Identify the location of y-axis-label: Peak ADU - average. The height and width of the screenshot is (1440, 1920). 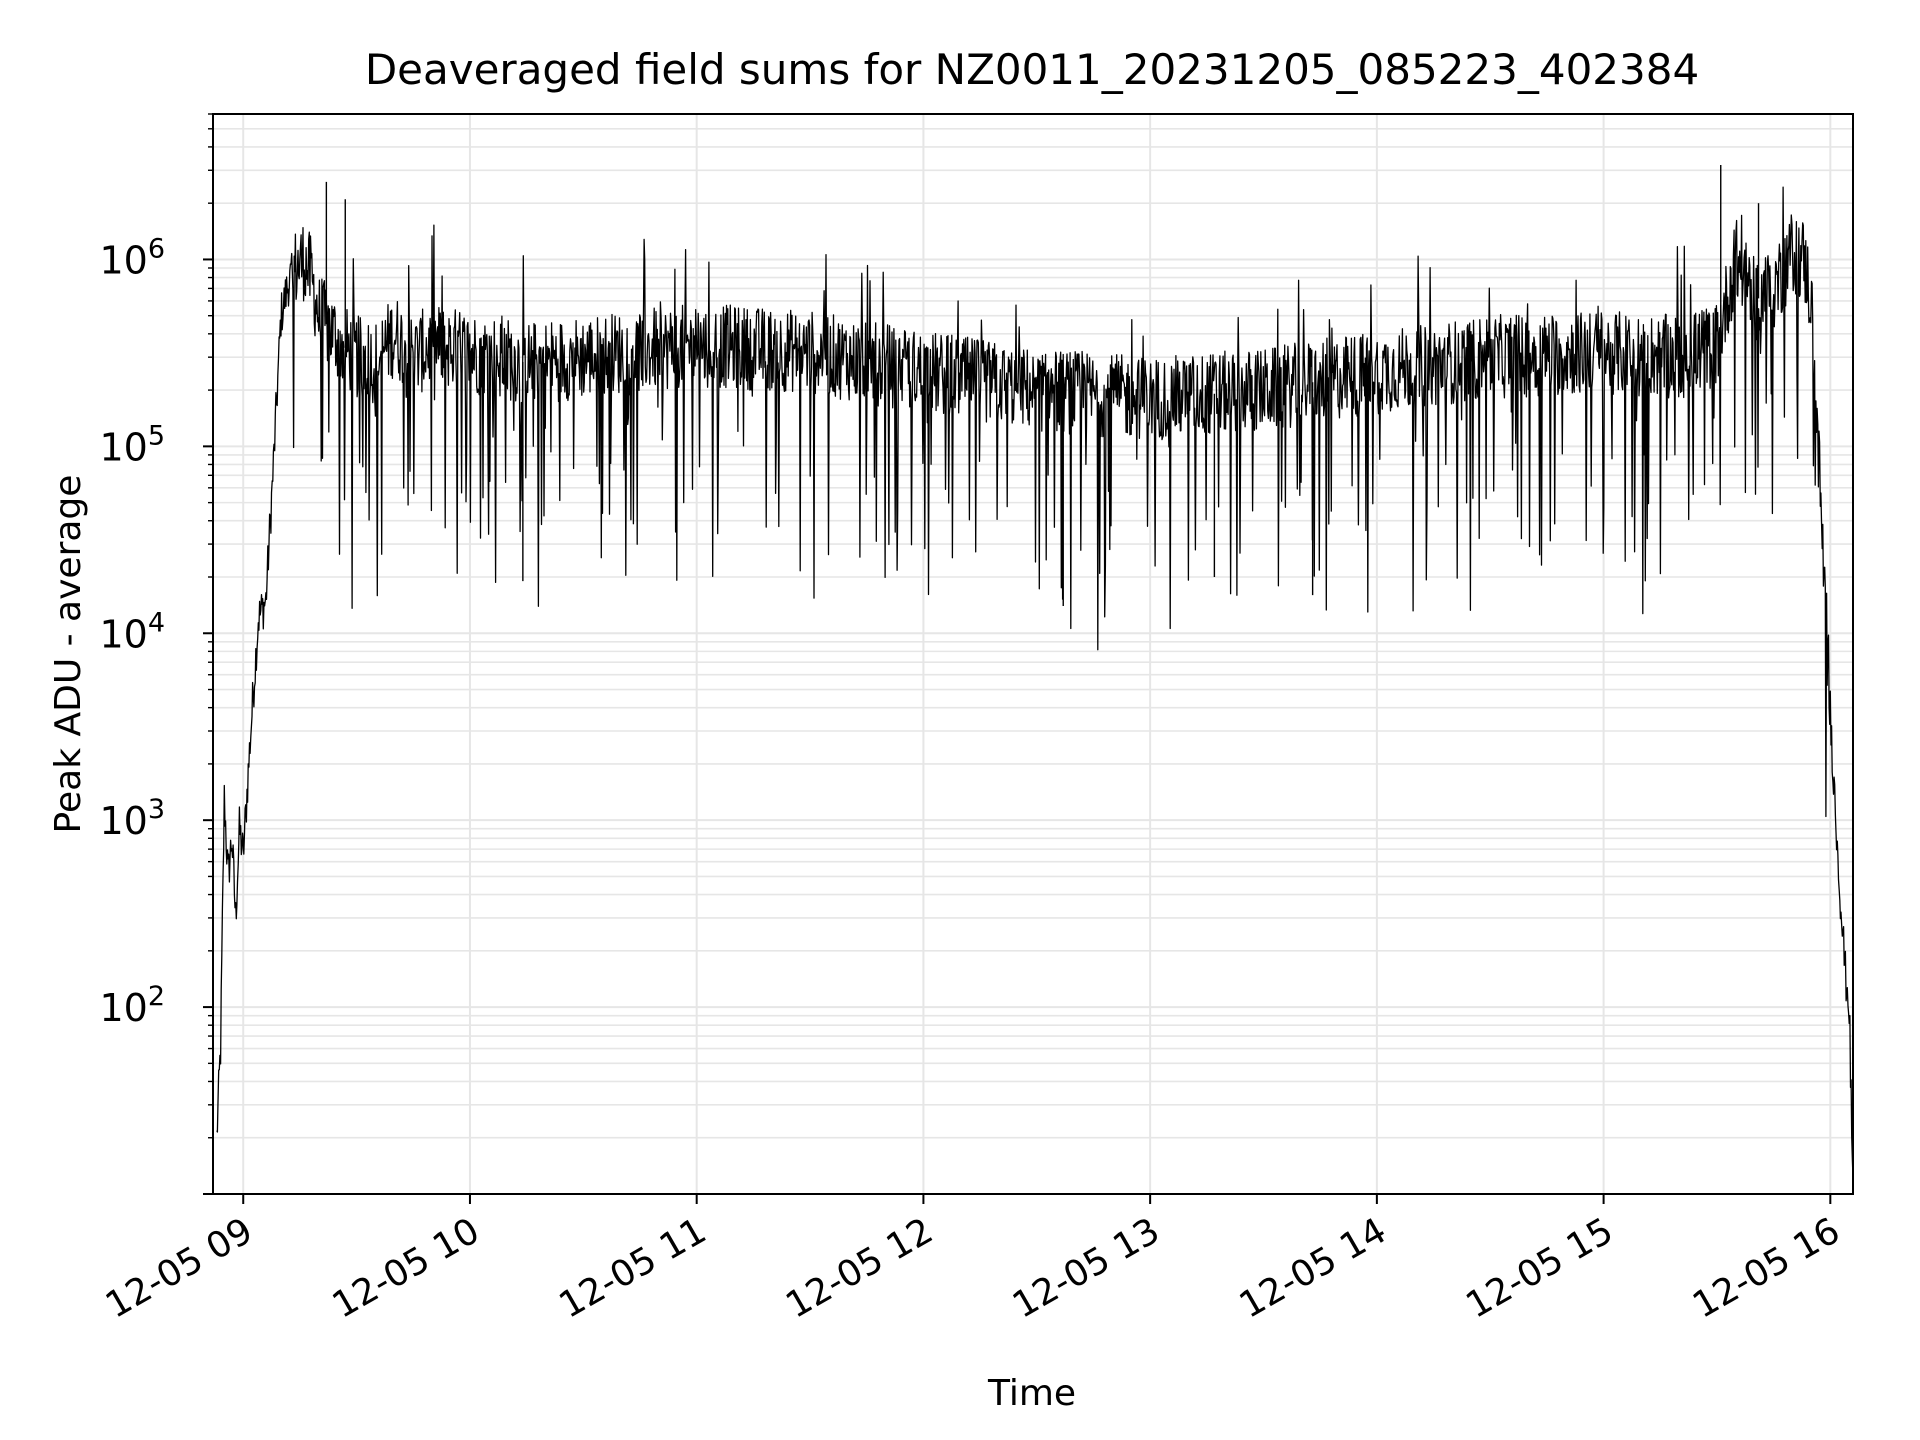
(68, 654).